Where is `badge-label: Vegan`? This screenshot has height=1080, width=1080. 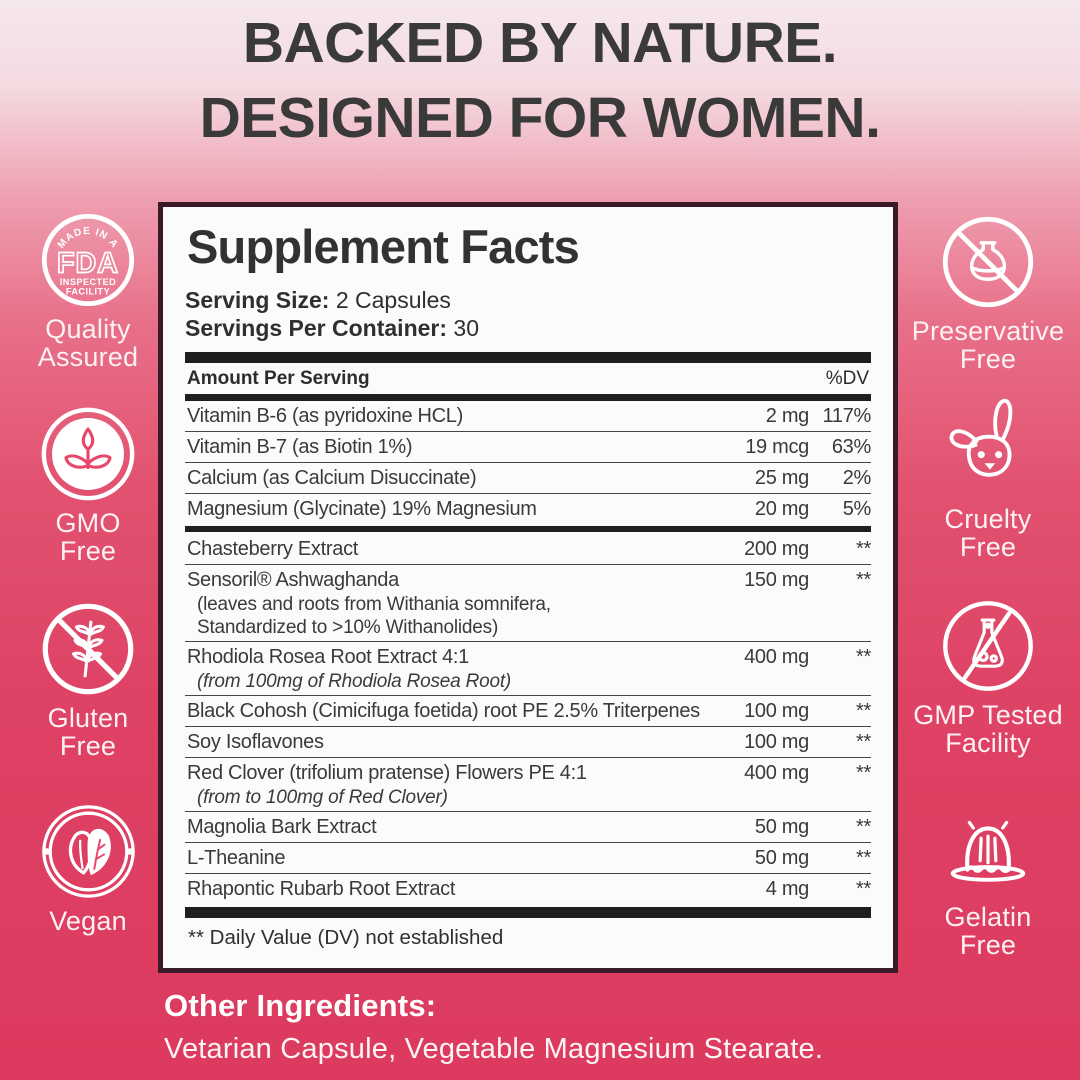 badge-label: Vegan is located at coordinates (88, 921).